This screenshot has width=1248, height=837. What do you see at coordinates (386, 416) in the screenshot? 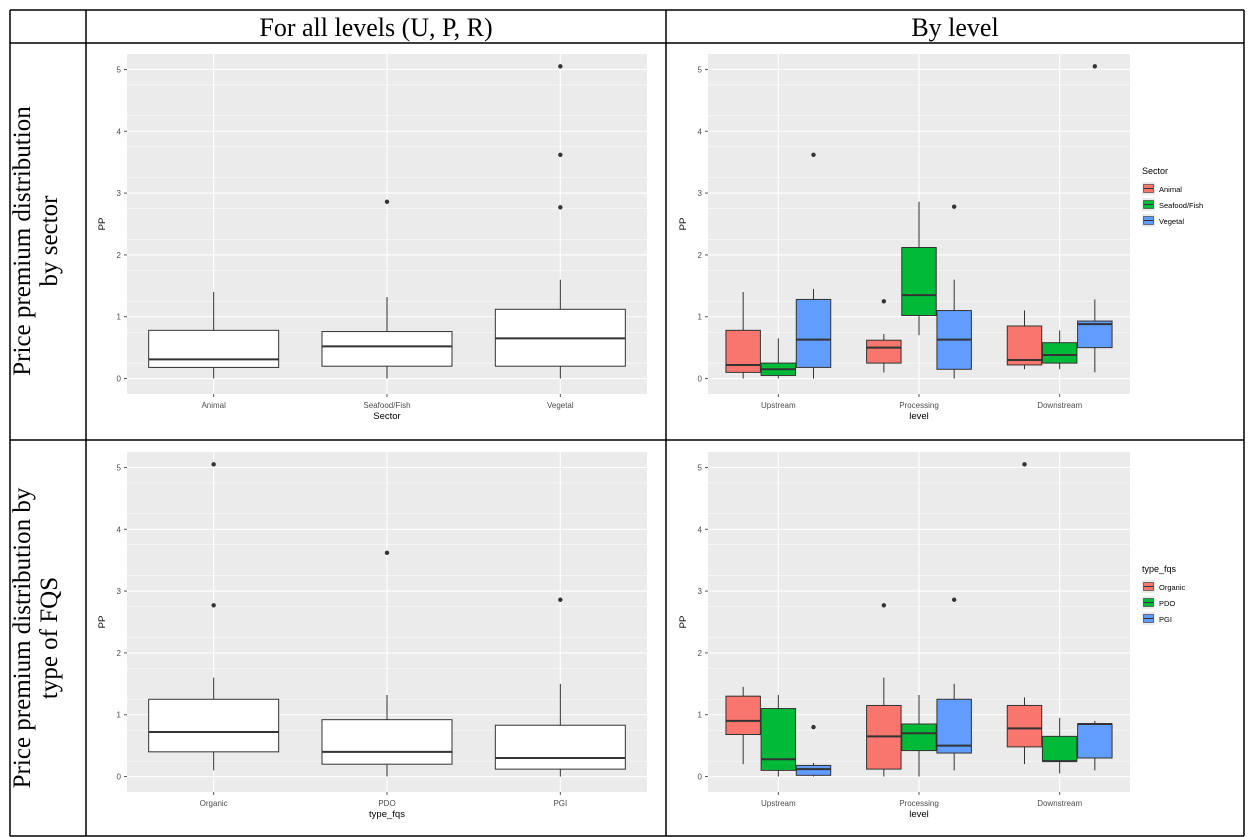
I see `x-axis-title: Sector` at bounding box center [386, 416].